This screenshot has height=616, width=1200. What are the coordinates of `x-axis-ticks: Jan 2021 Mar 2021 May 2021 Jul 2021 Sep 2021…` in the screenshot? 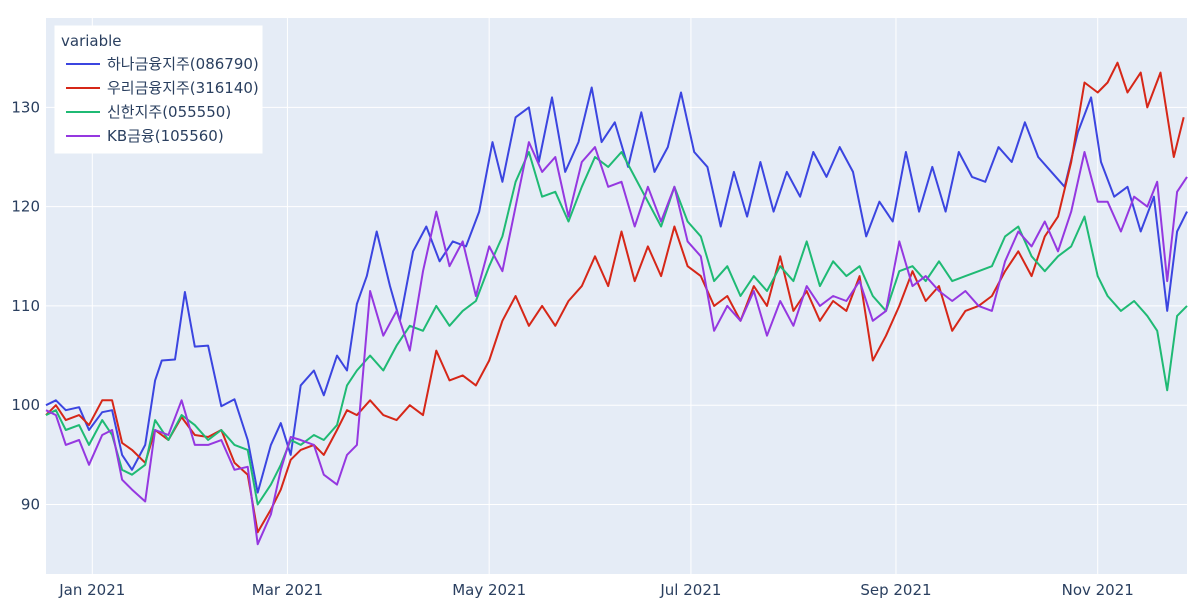 It's located at (596, 590).